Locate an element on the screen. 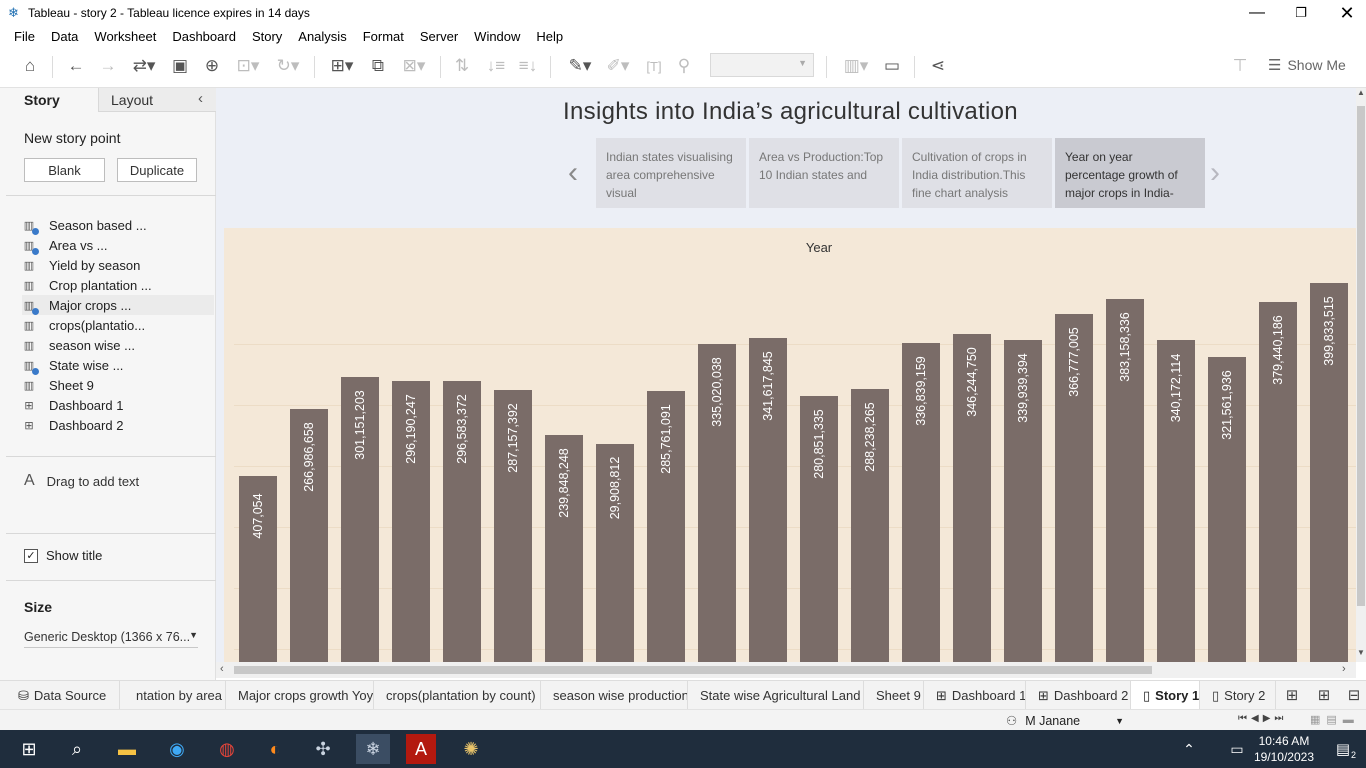  sheet-tab: ⊞ Dashboard 1 is located at coordinates (975, 695).